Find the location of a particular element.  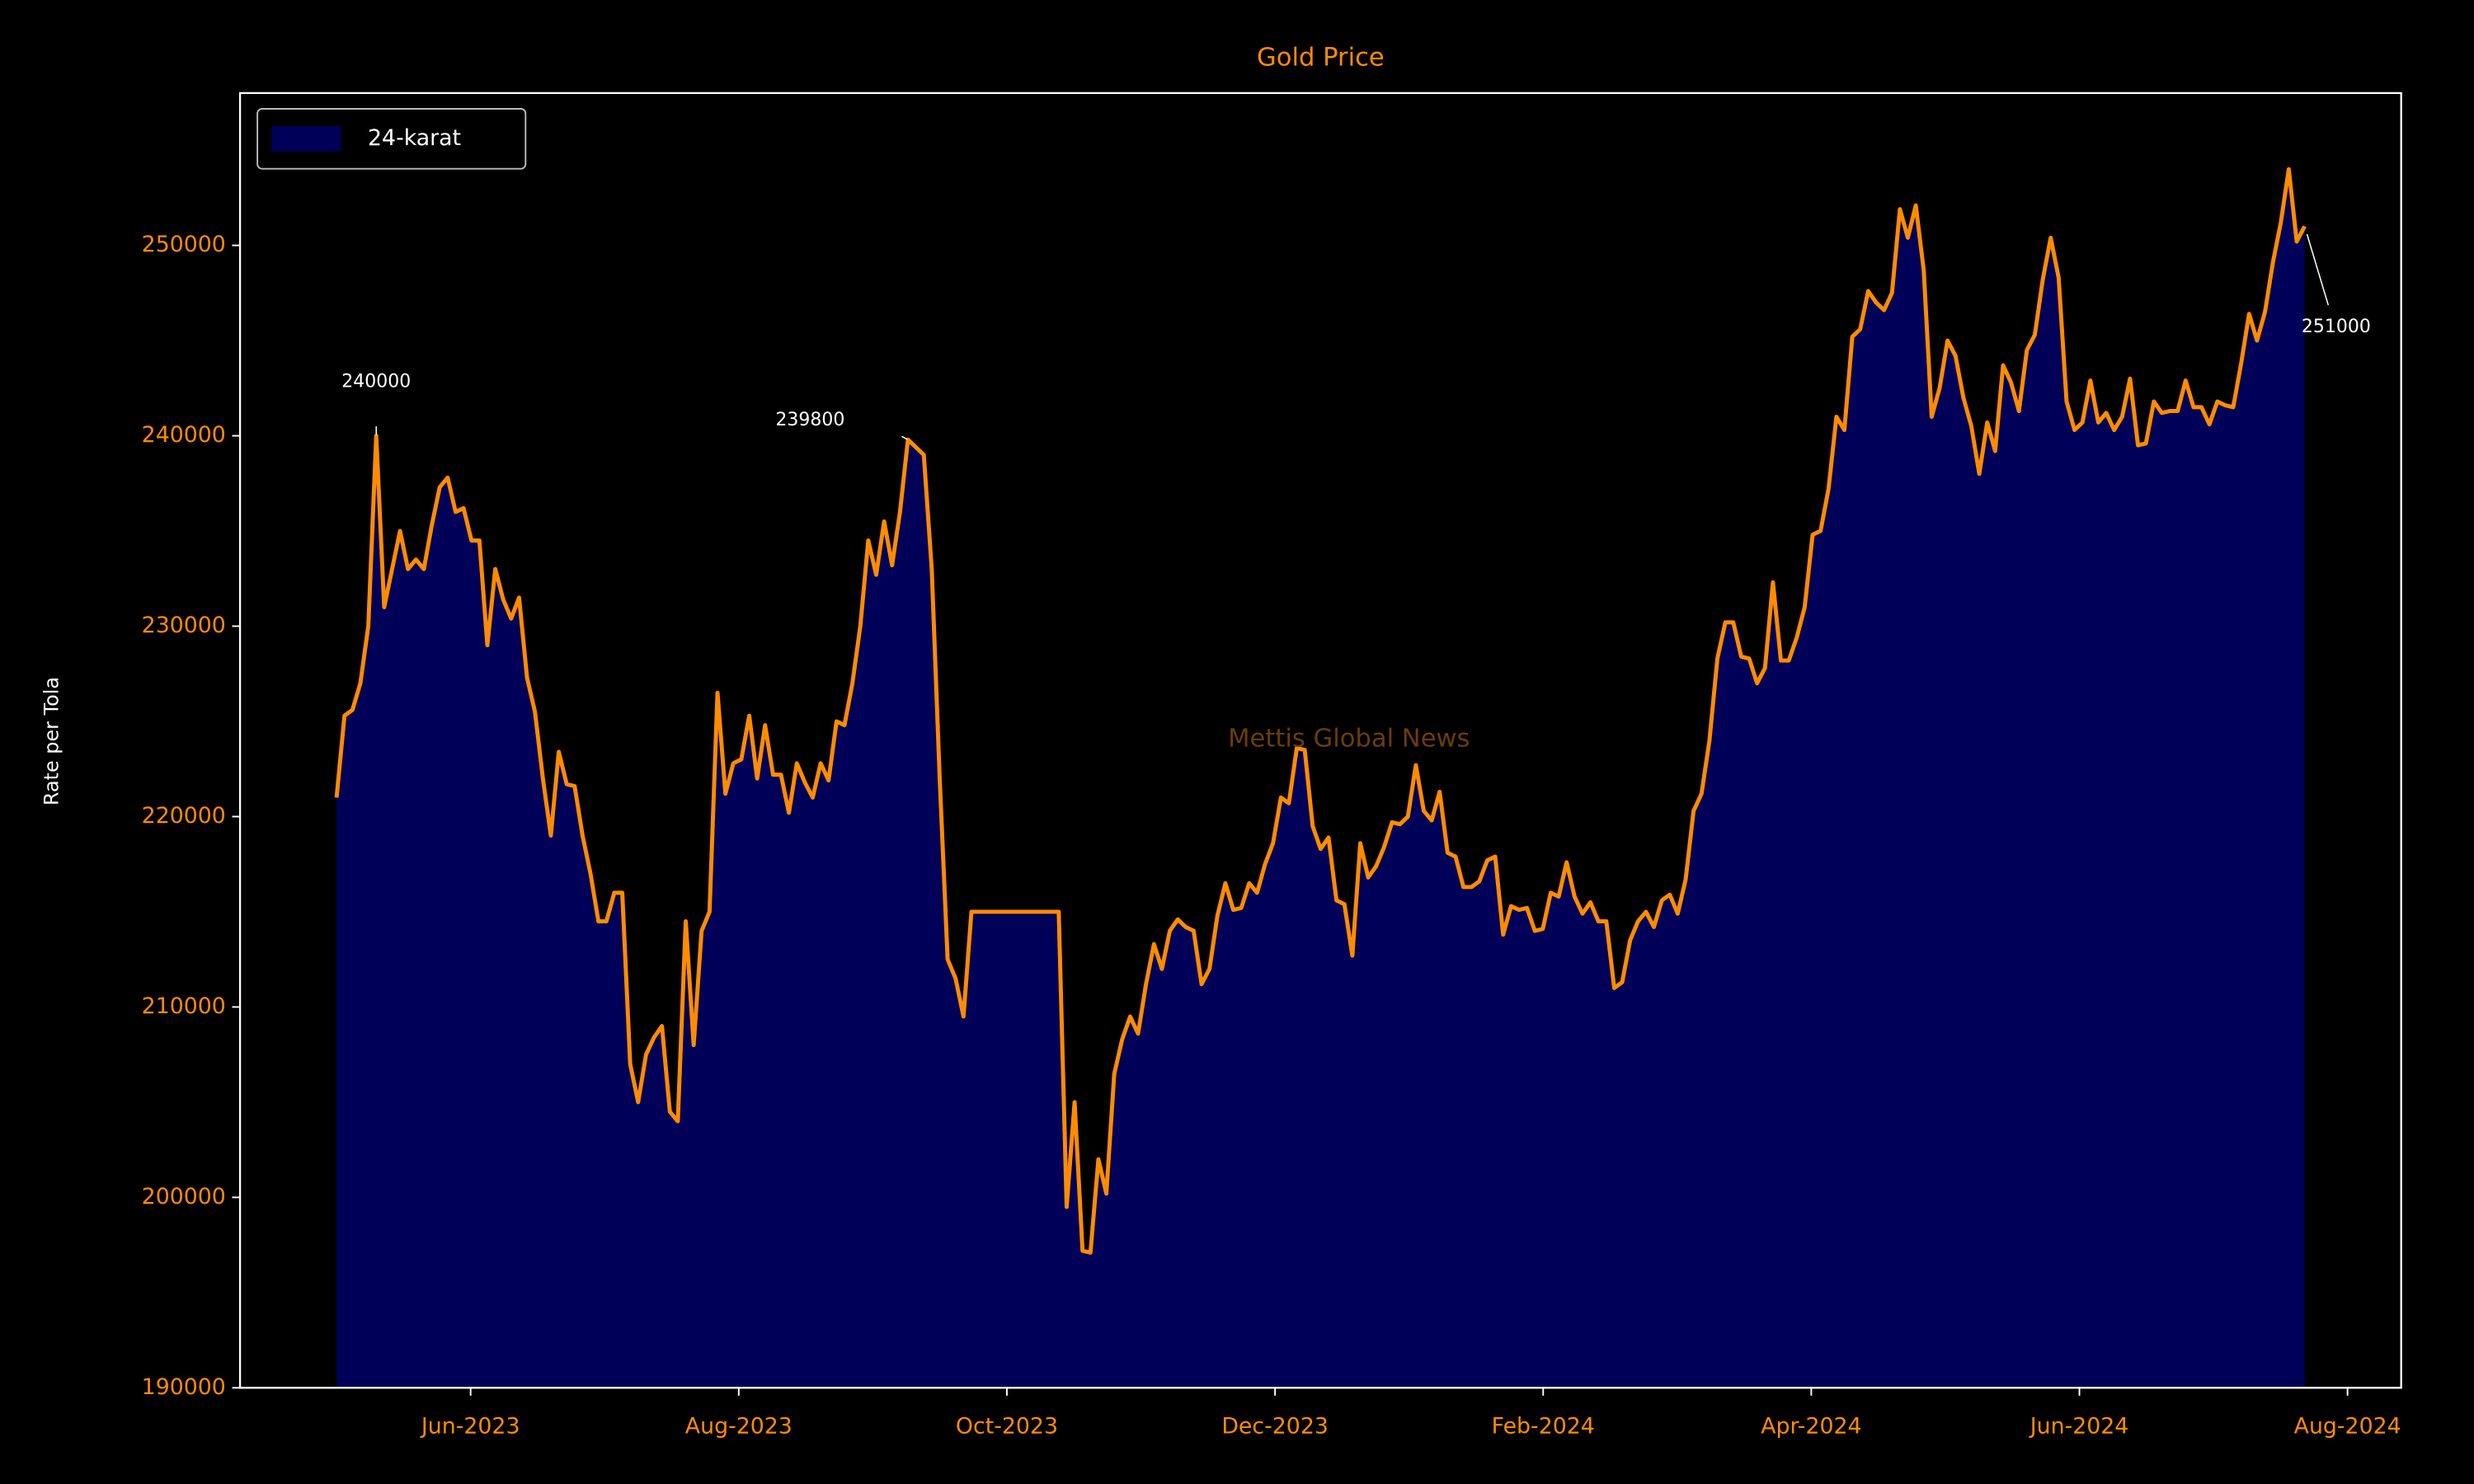

annotation: 239800 is located at coordinates (809, 420).